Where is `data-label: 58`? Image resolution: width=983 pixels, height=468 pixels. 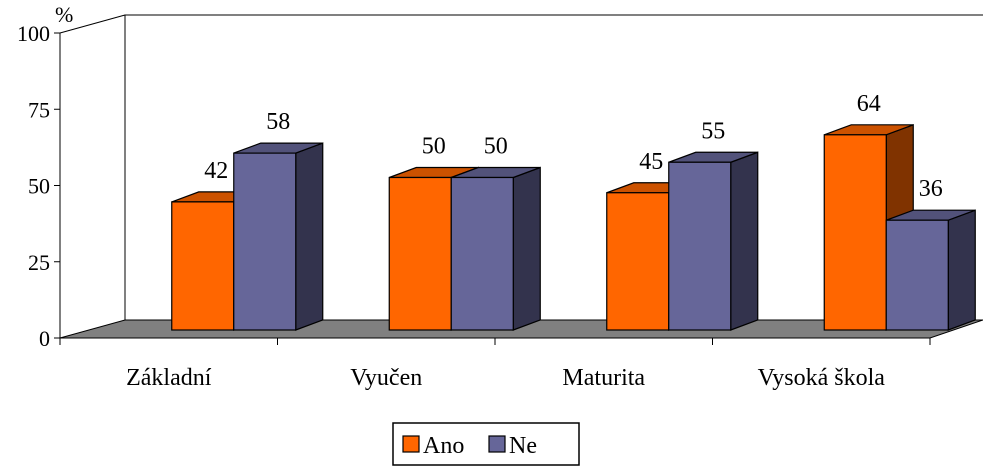 data-label: 58 is located at coordinates (278, 122).